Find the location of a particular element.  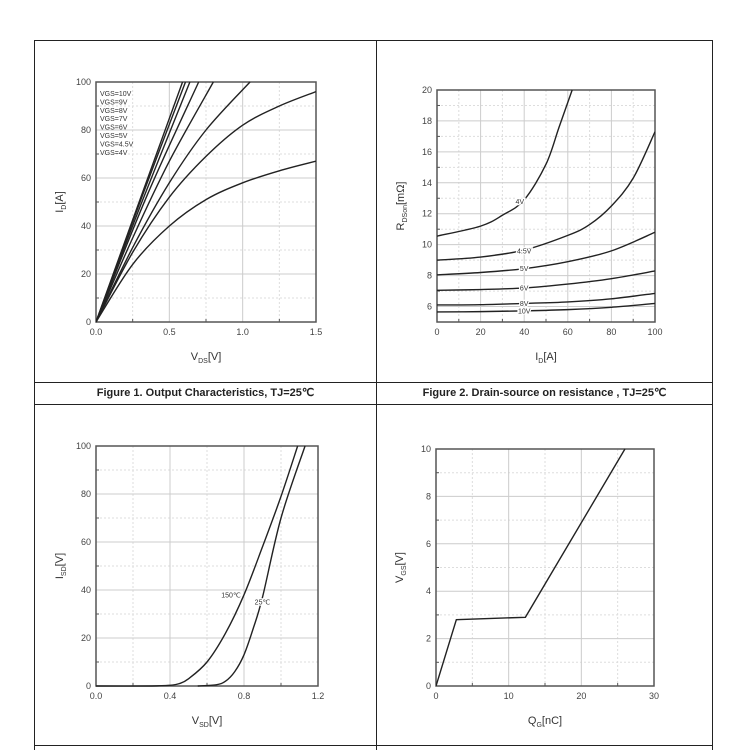

legend-entry: VGS=7V is located at coordinates (114, 119).